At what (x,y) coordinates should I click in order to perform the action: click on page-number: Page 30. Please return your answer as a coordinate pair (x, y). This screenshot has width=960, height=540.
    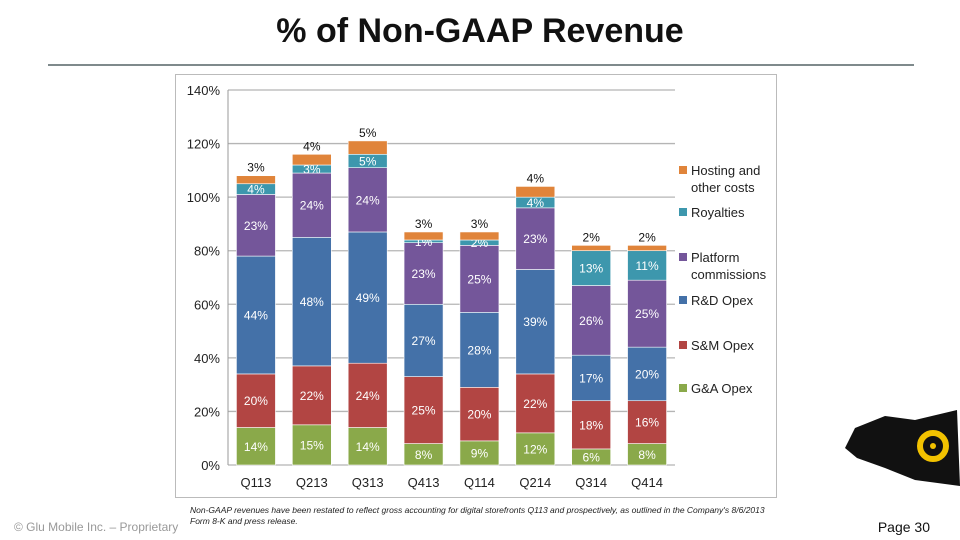
    Looking at the image, I should click on (903, 527).